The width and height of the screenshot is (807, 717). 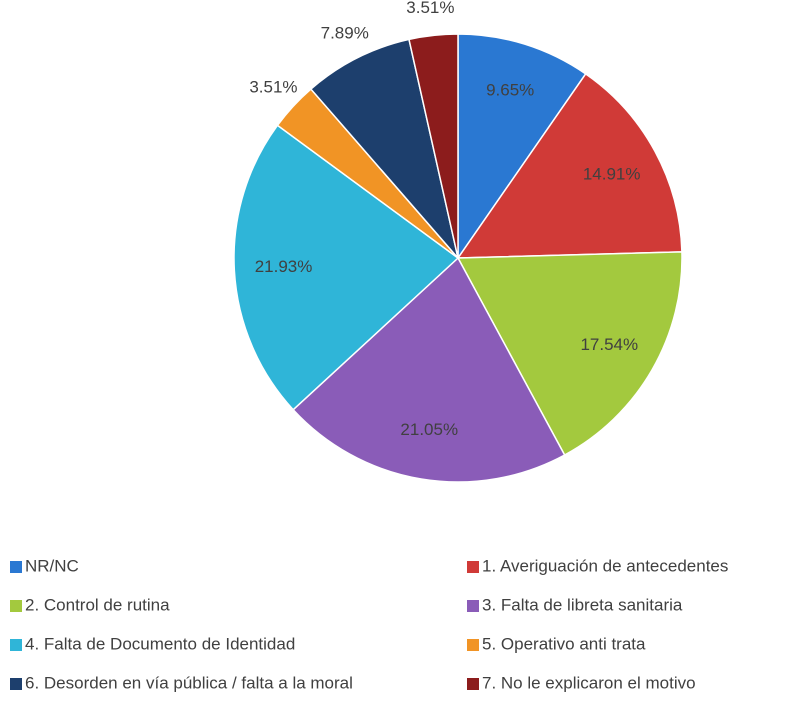 What do you see at coordinates (605, 565) in the screenshot?
I see `legend-label: 1. Averiguación de antecedentes` at bounding box center [605, 565].